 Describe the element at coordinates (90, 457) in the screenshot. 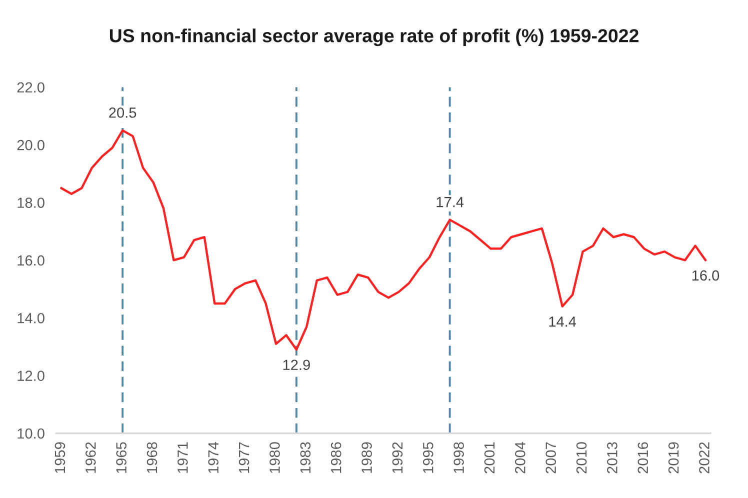

I see `x-tick-label: 1962` at that location.